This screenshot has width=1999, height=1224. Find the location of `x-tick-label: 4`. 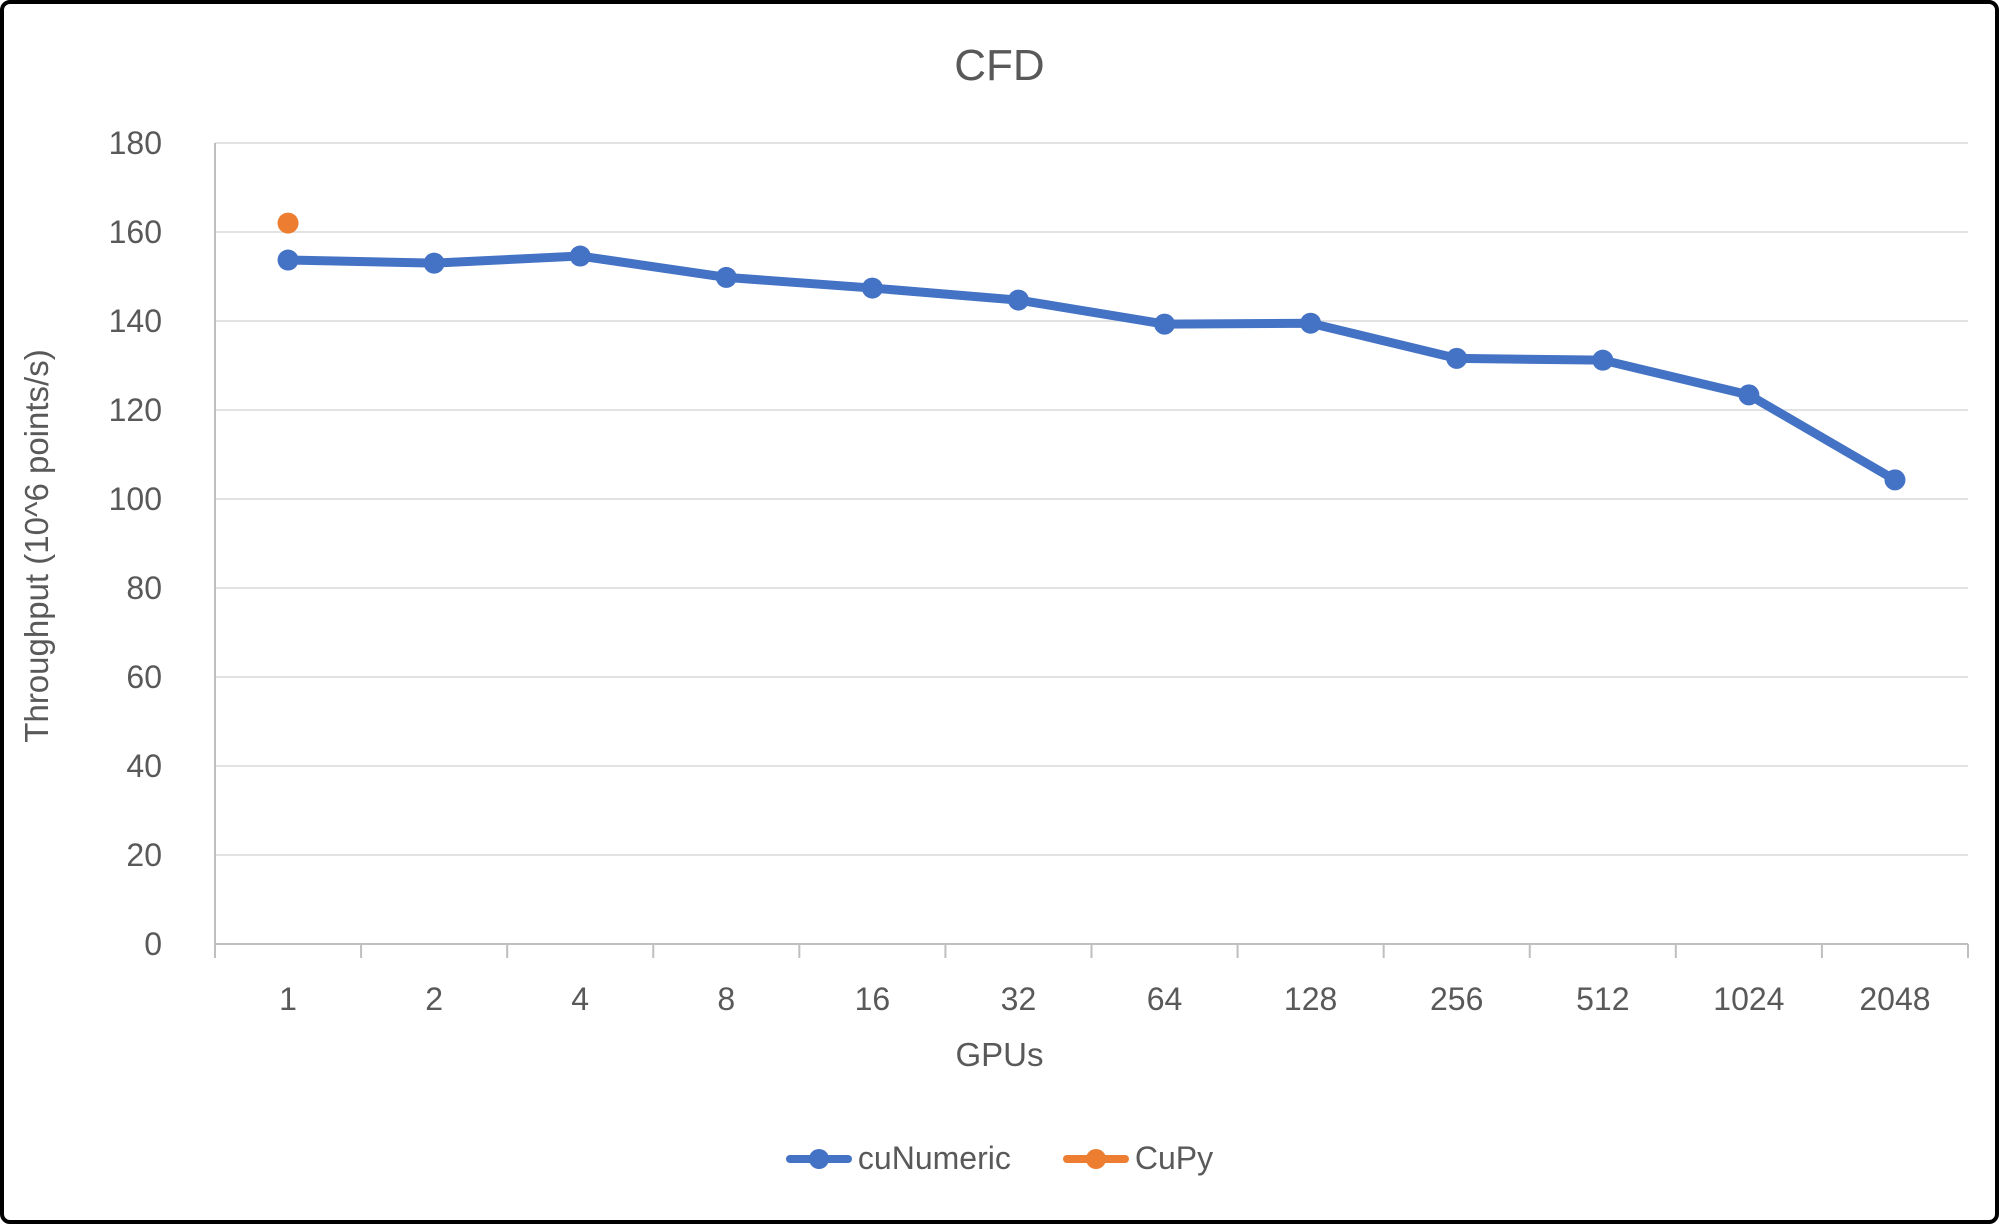

x-tick-label: 4 is located at coordinates (580, 999).